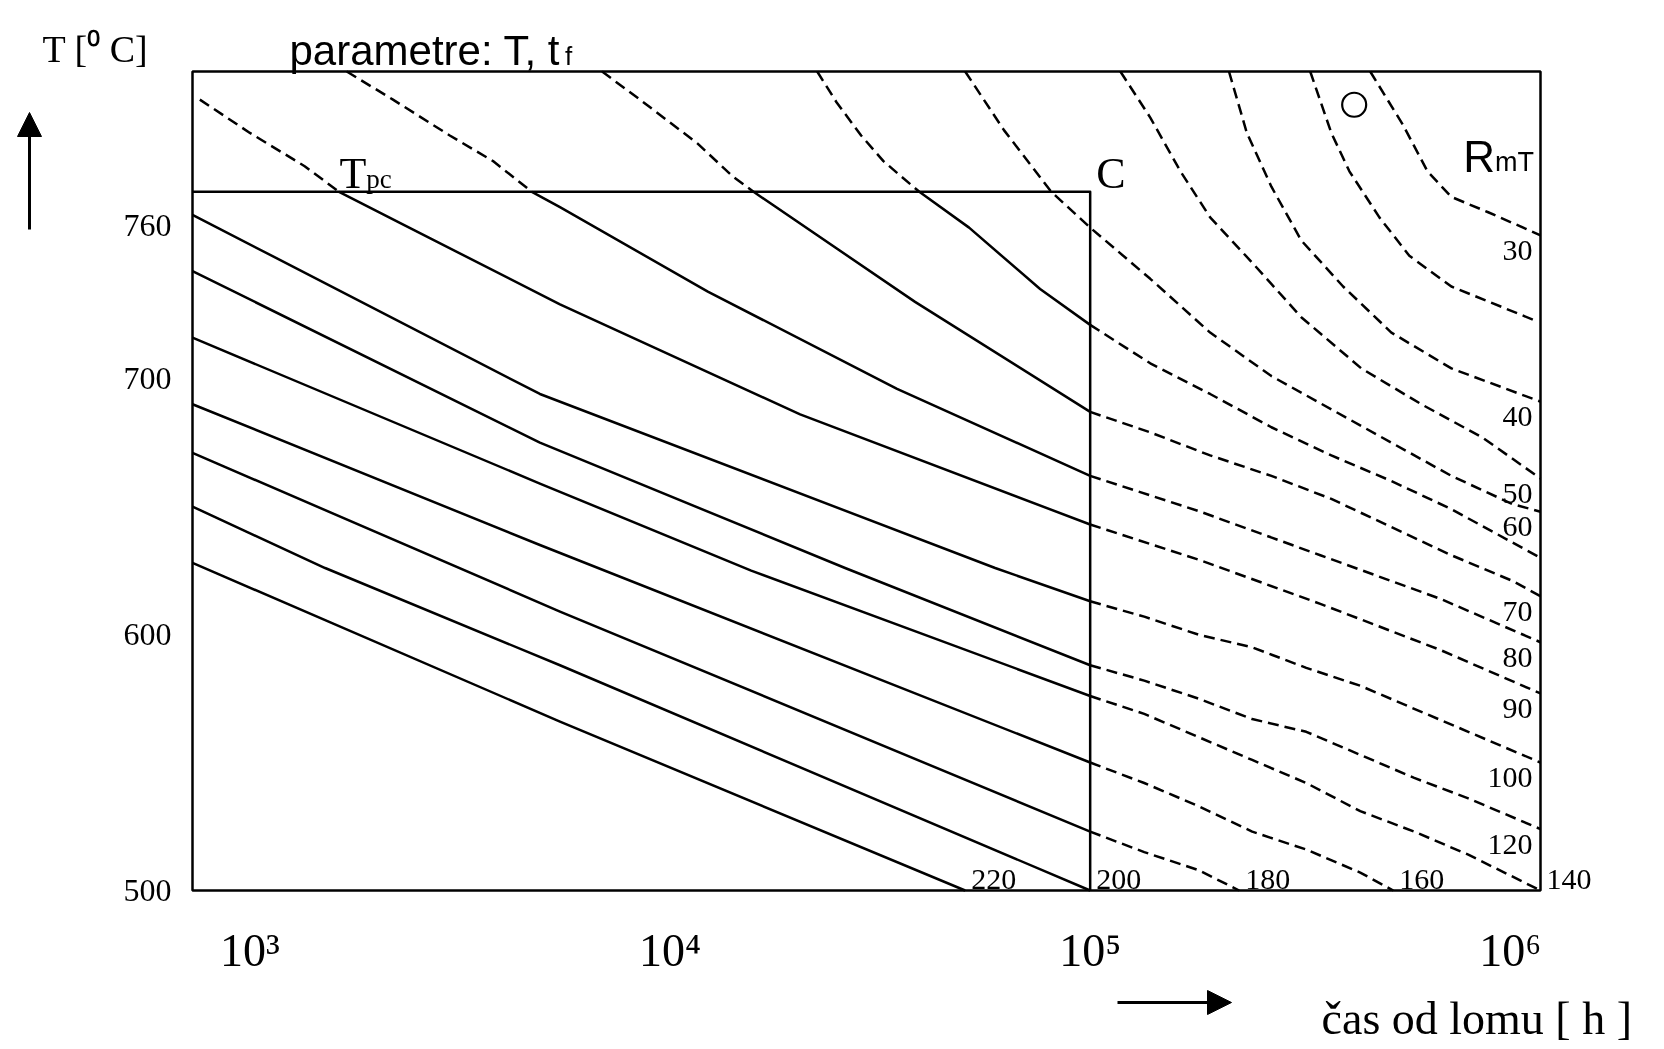 The image size is (1664, 1049). Describe the element at coordinates (147, 634) in the screenshot. I see `y-tick-label: 600` at that location.